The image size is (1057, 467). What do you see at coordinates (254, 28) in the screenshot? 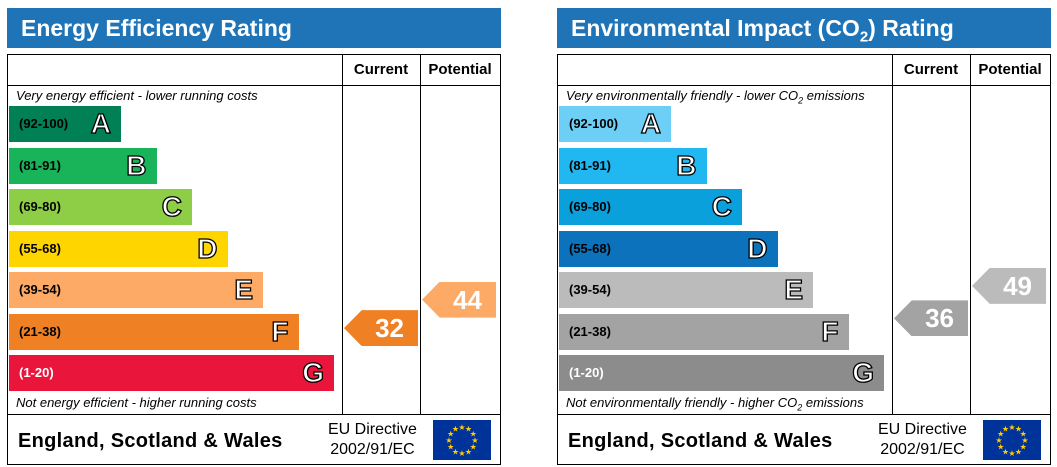
I see `energy-efficiency-title: Energy Efficiency Rating` at bounding box center [254, 28].